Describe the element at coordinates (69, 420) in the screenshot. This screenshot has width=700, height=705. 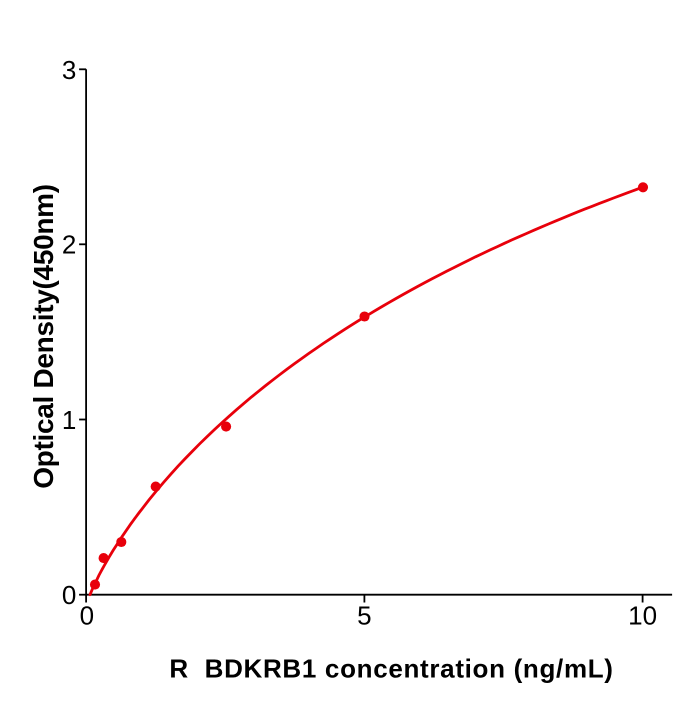
I see `svg-text: 1` at that location.